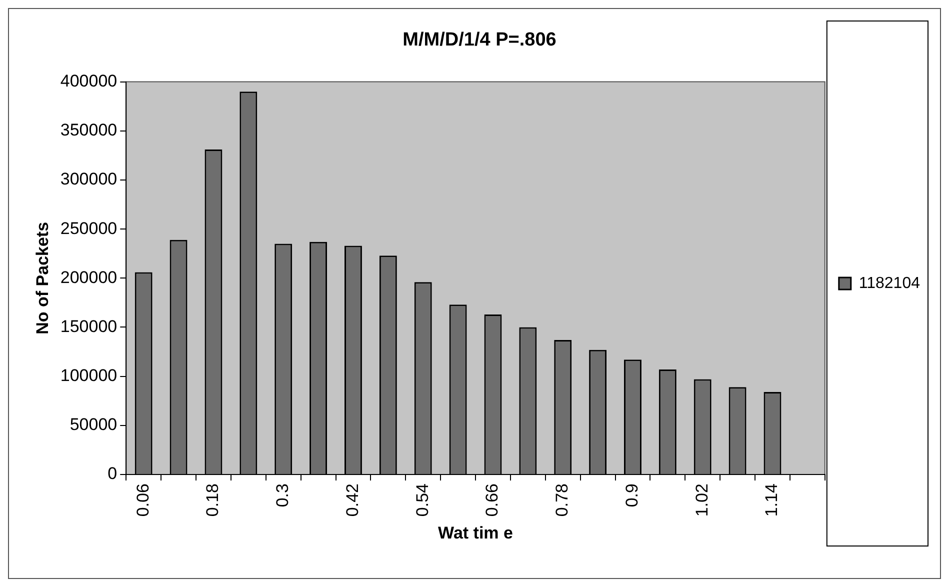 Image resolution: width=949 pixels, height=587 pixels. I want to click on y-tick-label: 200000, so click(89, 277).